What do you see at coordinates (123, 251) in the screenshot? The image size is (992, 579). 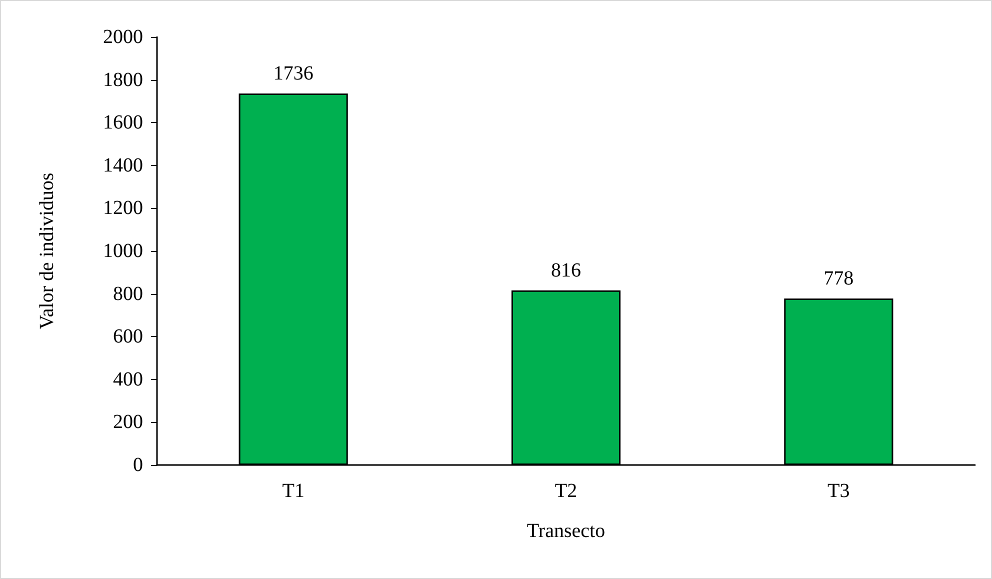 I see `y-tick-label: 1000` at bounding box center [123, 251].